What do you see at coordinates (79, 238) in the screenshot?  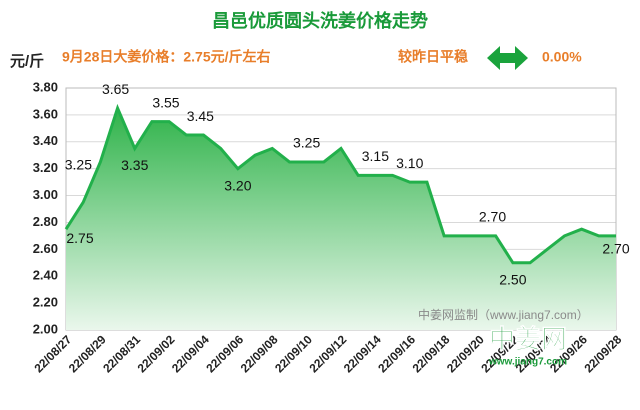 I see `data-label: 2.75` at bounding box center [79, 238].